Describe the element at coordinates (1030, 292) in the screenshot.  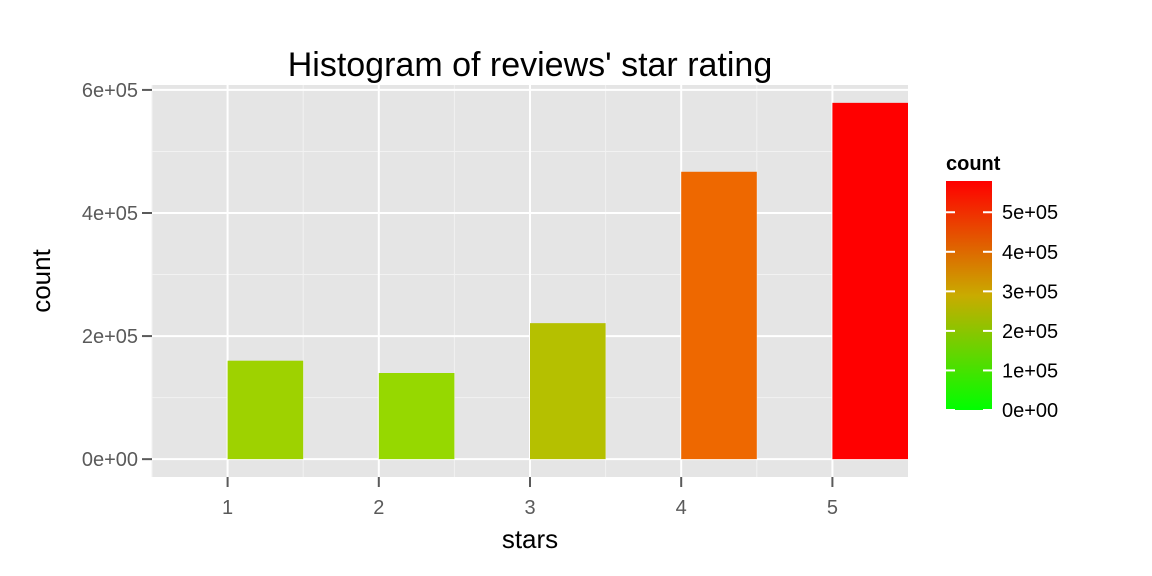
I see `legend-tick-label: 3e+05` at that location.